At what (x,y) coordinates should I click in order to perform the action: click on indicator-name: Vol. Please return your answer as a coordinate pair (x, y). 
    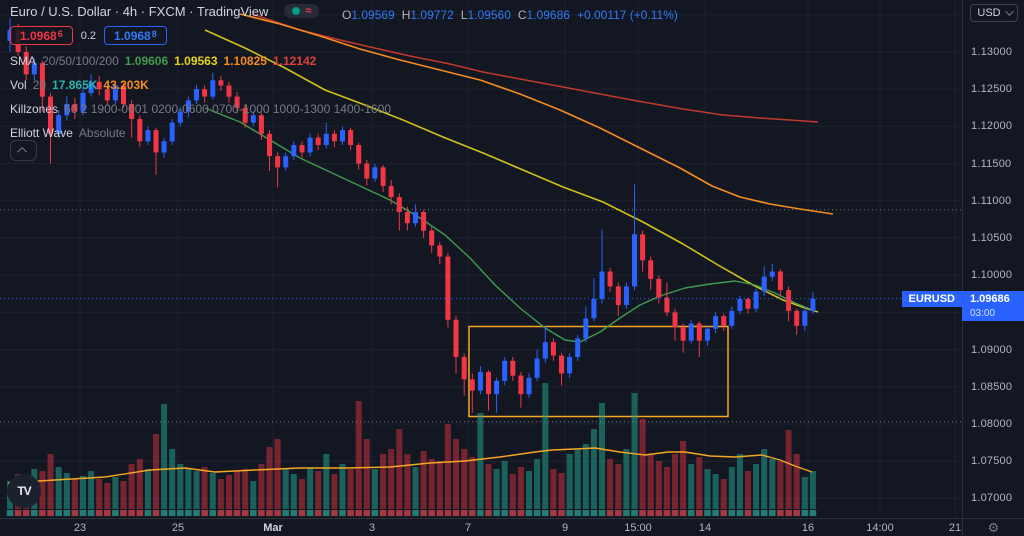
    Looking at the image, I should click on (18, 85).